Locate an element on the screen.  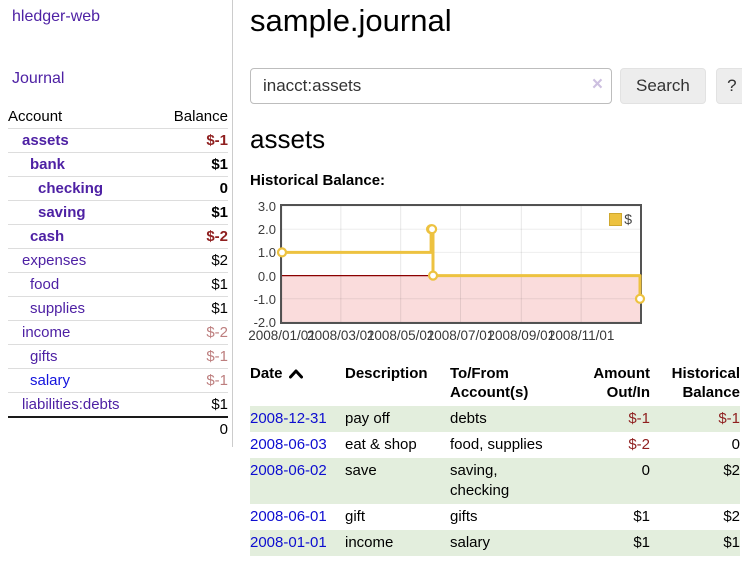
transaction-date-link: 2008-06-01 is located at coordinates (288, 516).